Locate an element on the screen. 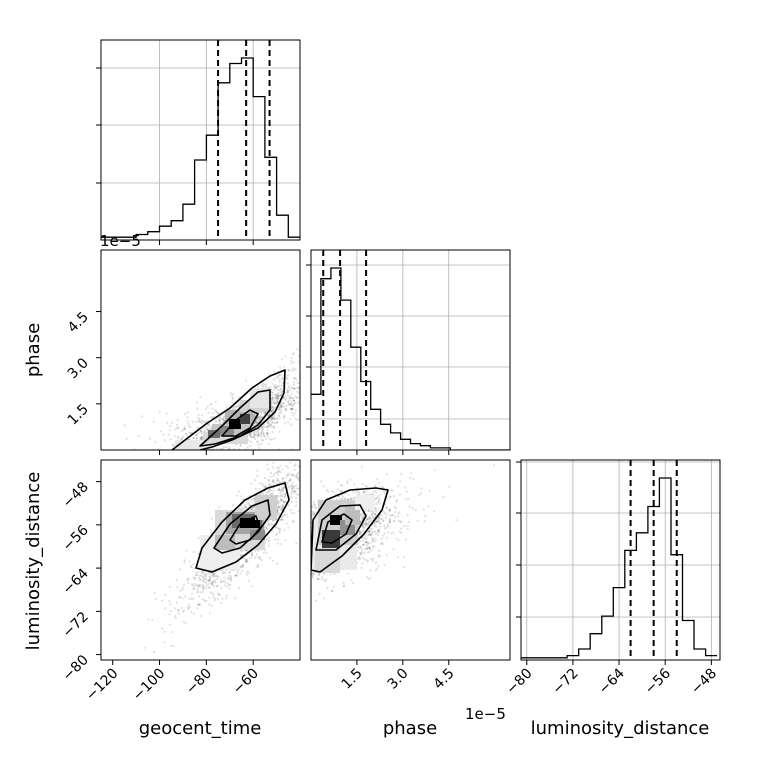  density-block-phase-ldist is located at coordinates (336, 520).